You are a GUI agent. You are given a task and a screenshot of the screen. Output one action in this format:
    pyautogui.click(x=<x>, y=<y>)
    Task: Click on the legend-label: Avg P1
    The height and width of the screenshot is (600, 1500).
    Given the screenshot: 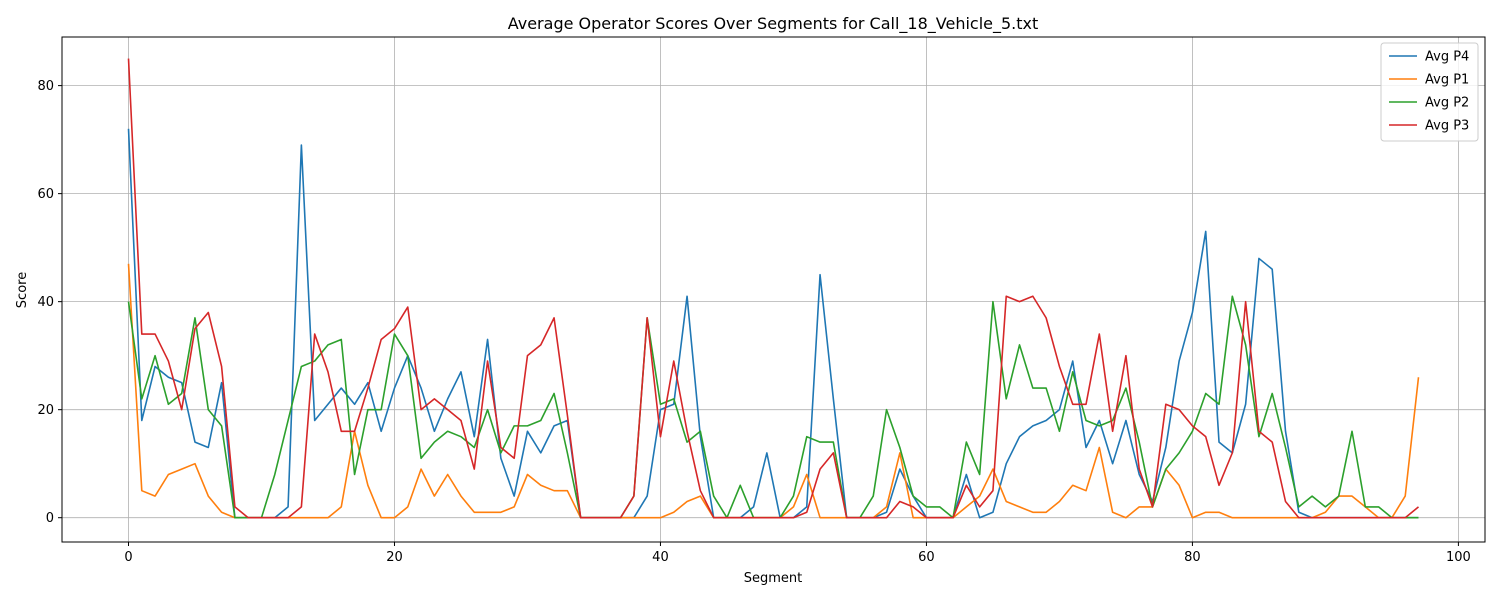 What is the action you would take?
    pyautogui.click(x=1447, y=80)
    